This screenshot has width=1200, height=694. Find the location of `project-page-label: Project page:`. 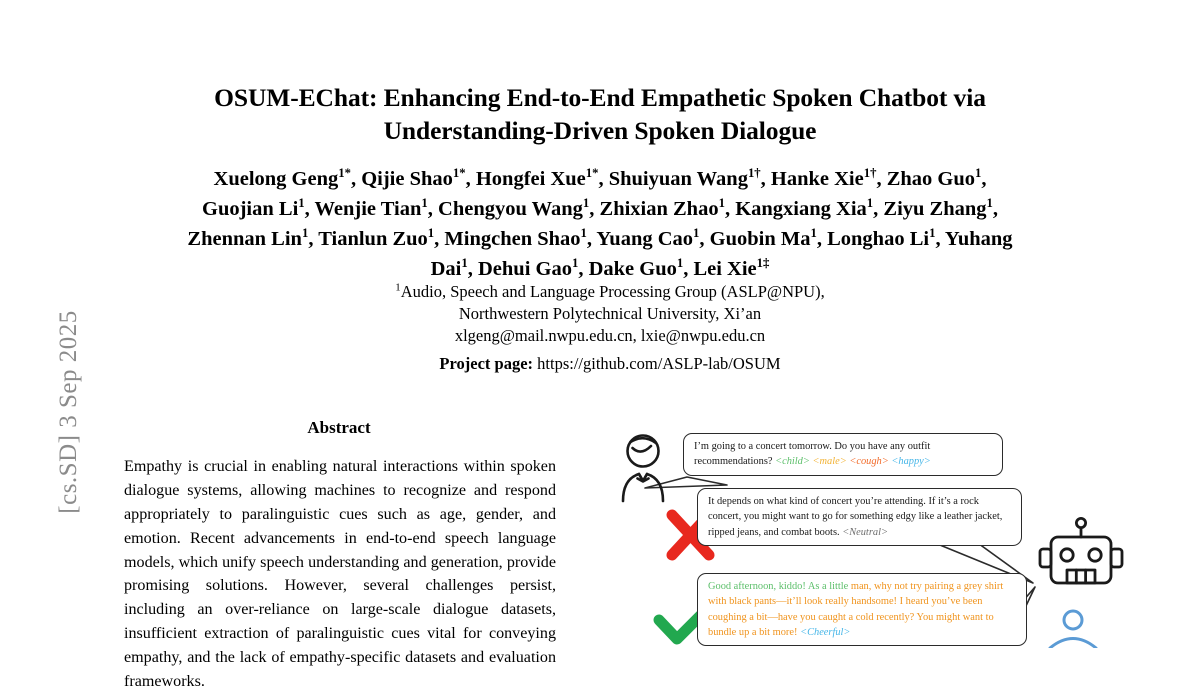

project-page-label: Project page: is located at coordinates (486, 363).